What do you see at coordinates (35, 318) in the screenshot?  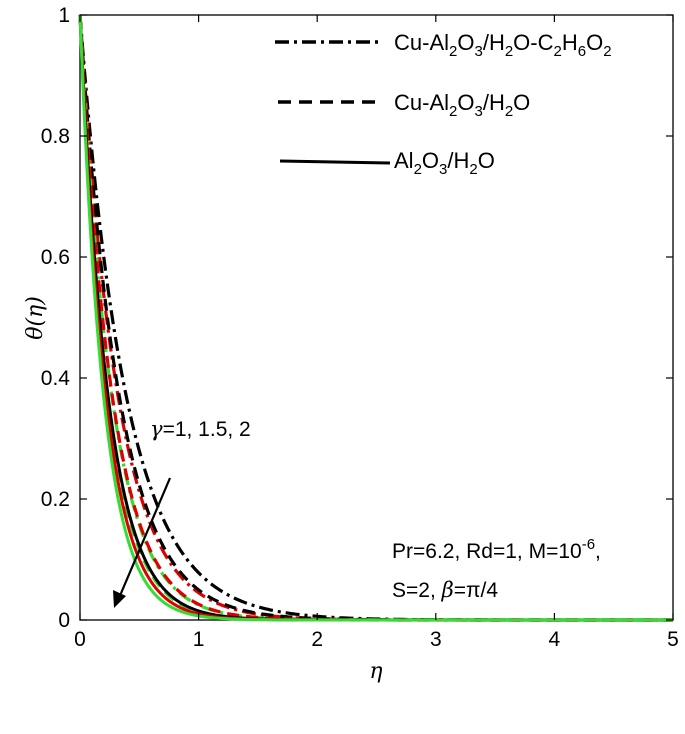 I see `y-axis-title: θ(η)` at bounding box center [35, 318].